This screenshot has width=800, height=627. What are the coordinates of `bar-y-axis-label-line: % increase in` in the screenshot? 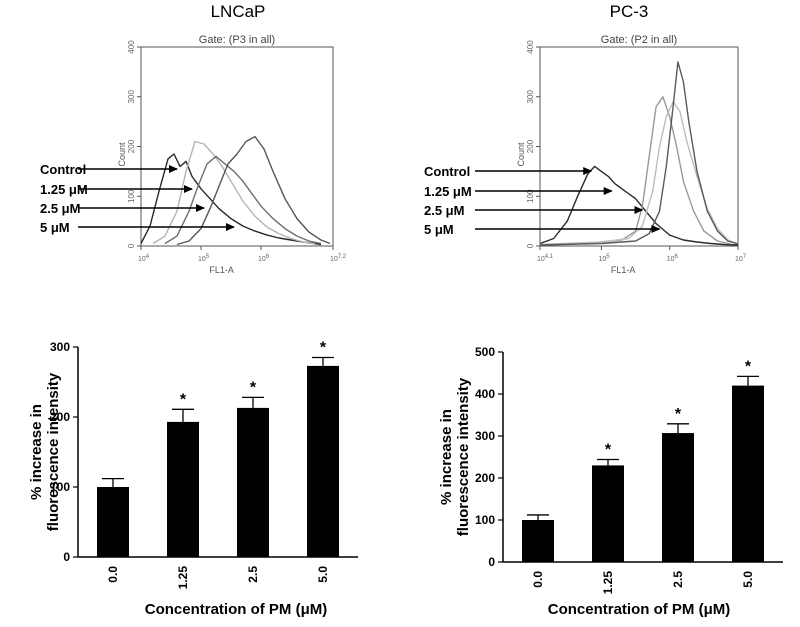 It's located at (446, 457).